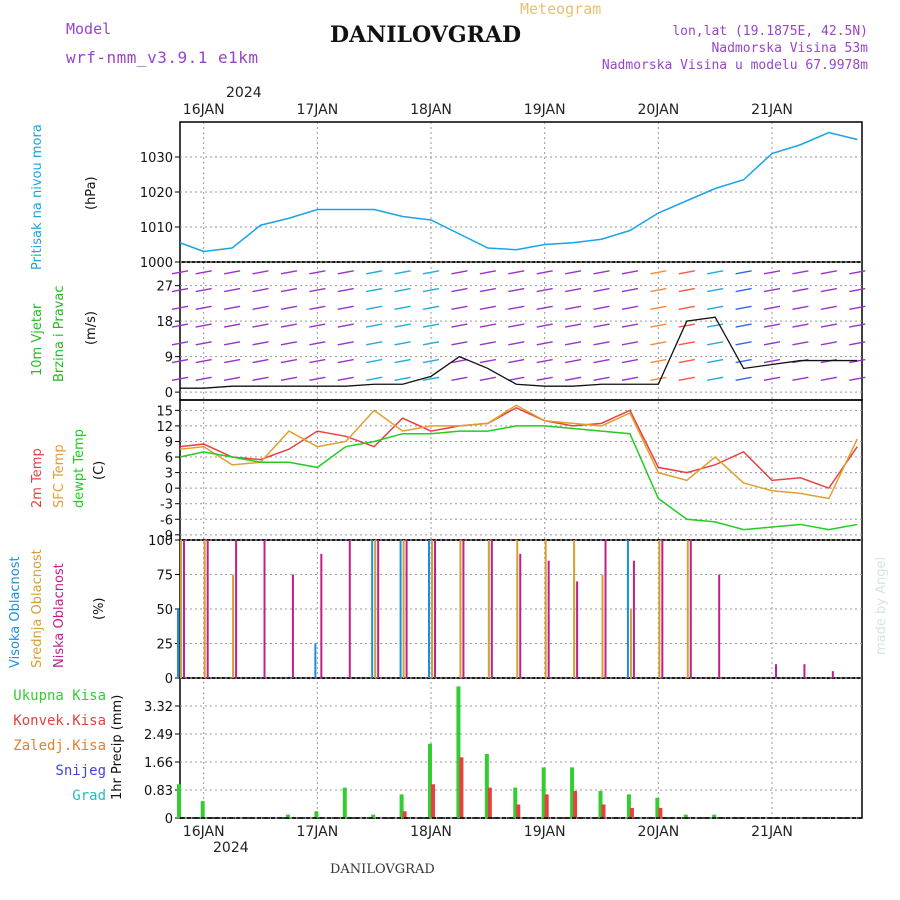 This screenshot has height=900, width=900. Describe the element at coordinates (158, 763) in the screenshot. I see `y-tick-label: 1.66` at that location.